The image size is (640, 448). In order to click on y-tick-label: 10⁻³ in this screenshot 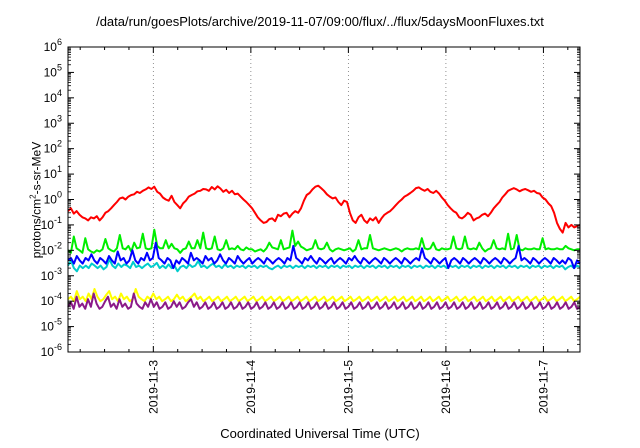, I will do `click(51, 274)`.